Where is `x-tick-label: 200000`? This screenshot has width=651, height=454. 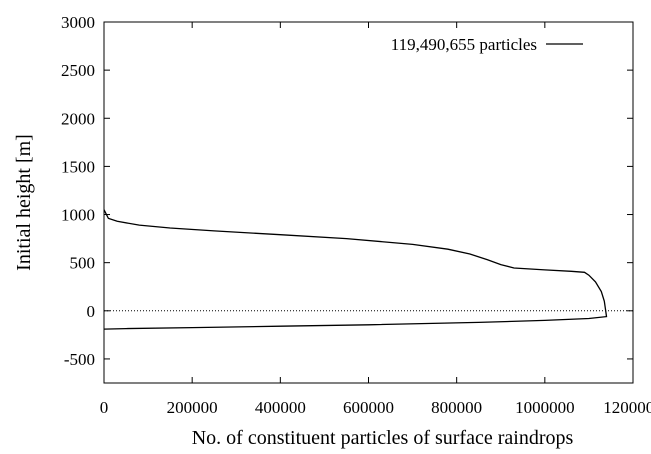
x-tick-label: 200000 is located at coordinates (192, 407).